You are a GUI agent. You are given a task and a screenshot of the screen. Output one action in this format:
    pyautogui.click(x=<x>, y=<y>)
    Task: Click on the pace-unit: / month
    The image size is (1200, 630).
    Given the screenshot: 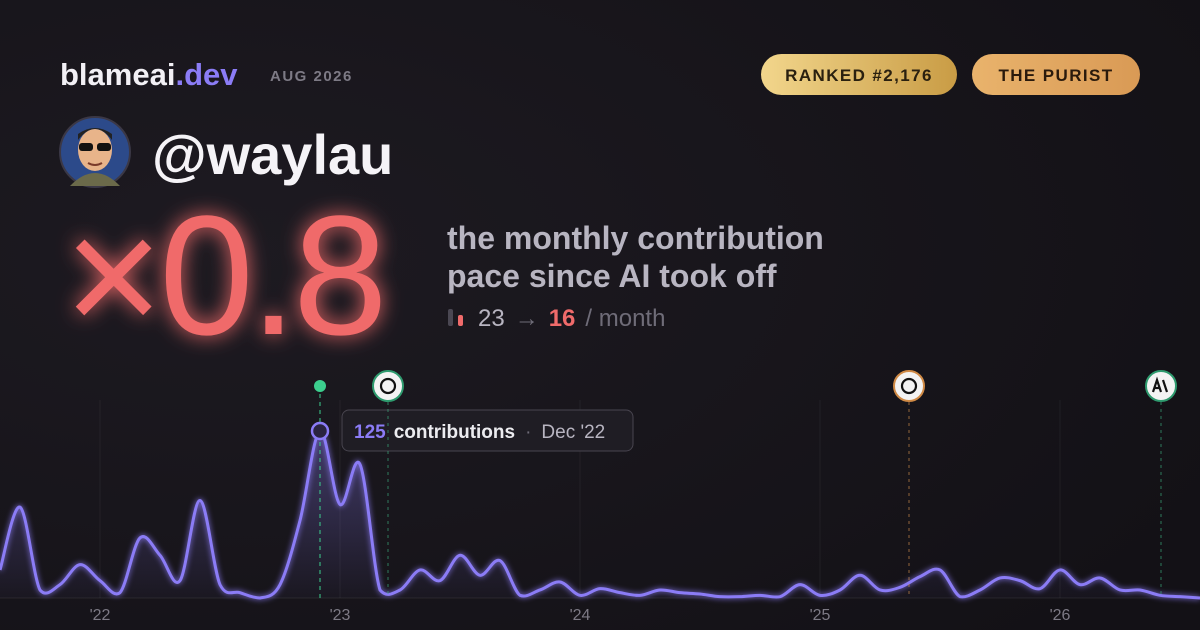 What is the action you would take?
    pyautogui.click(x=625, y=318)
    